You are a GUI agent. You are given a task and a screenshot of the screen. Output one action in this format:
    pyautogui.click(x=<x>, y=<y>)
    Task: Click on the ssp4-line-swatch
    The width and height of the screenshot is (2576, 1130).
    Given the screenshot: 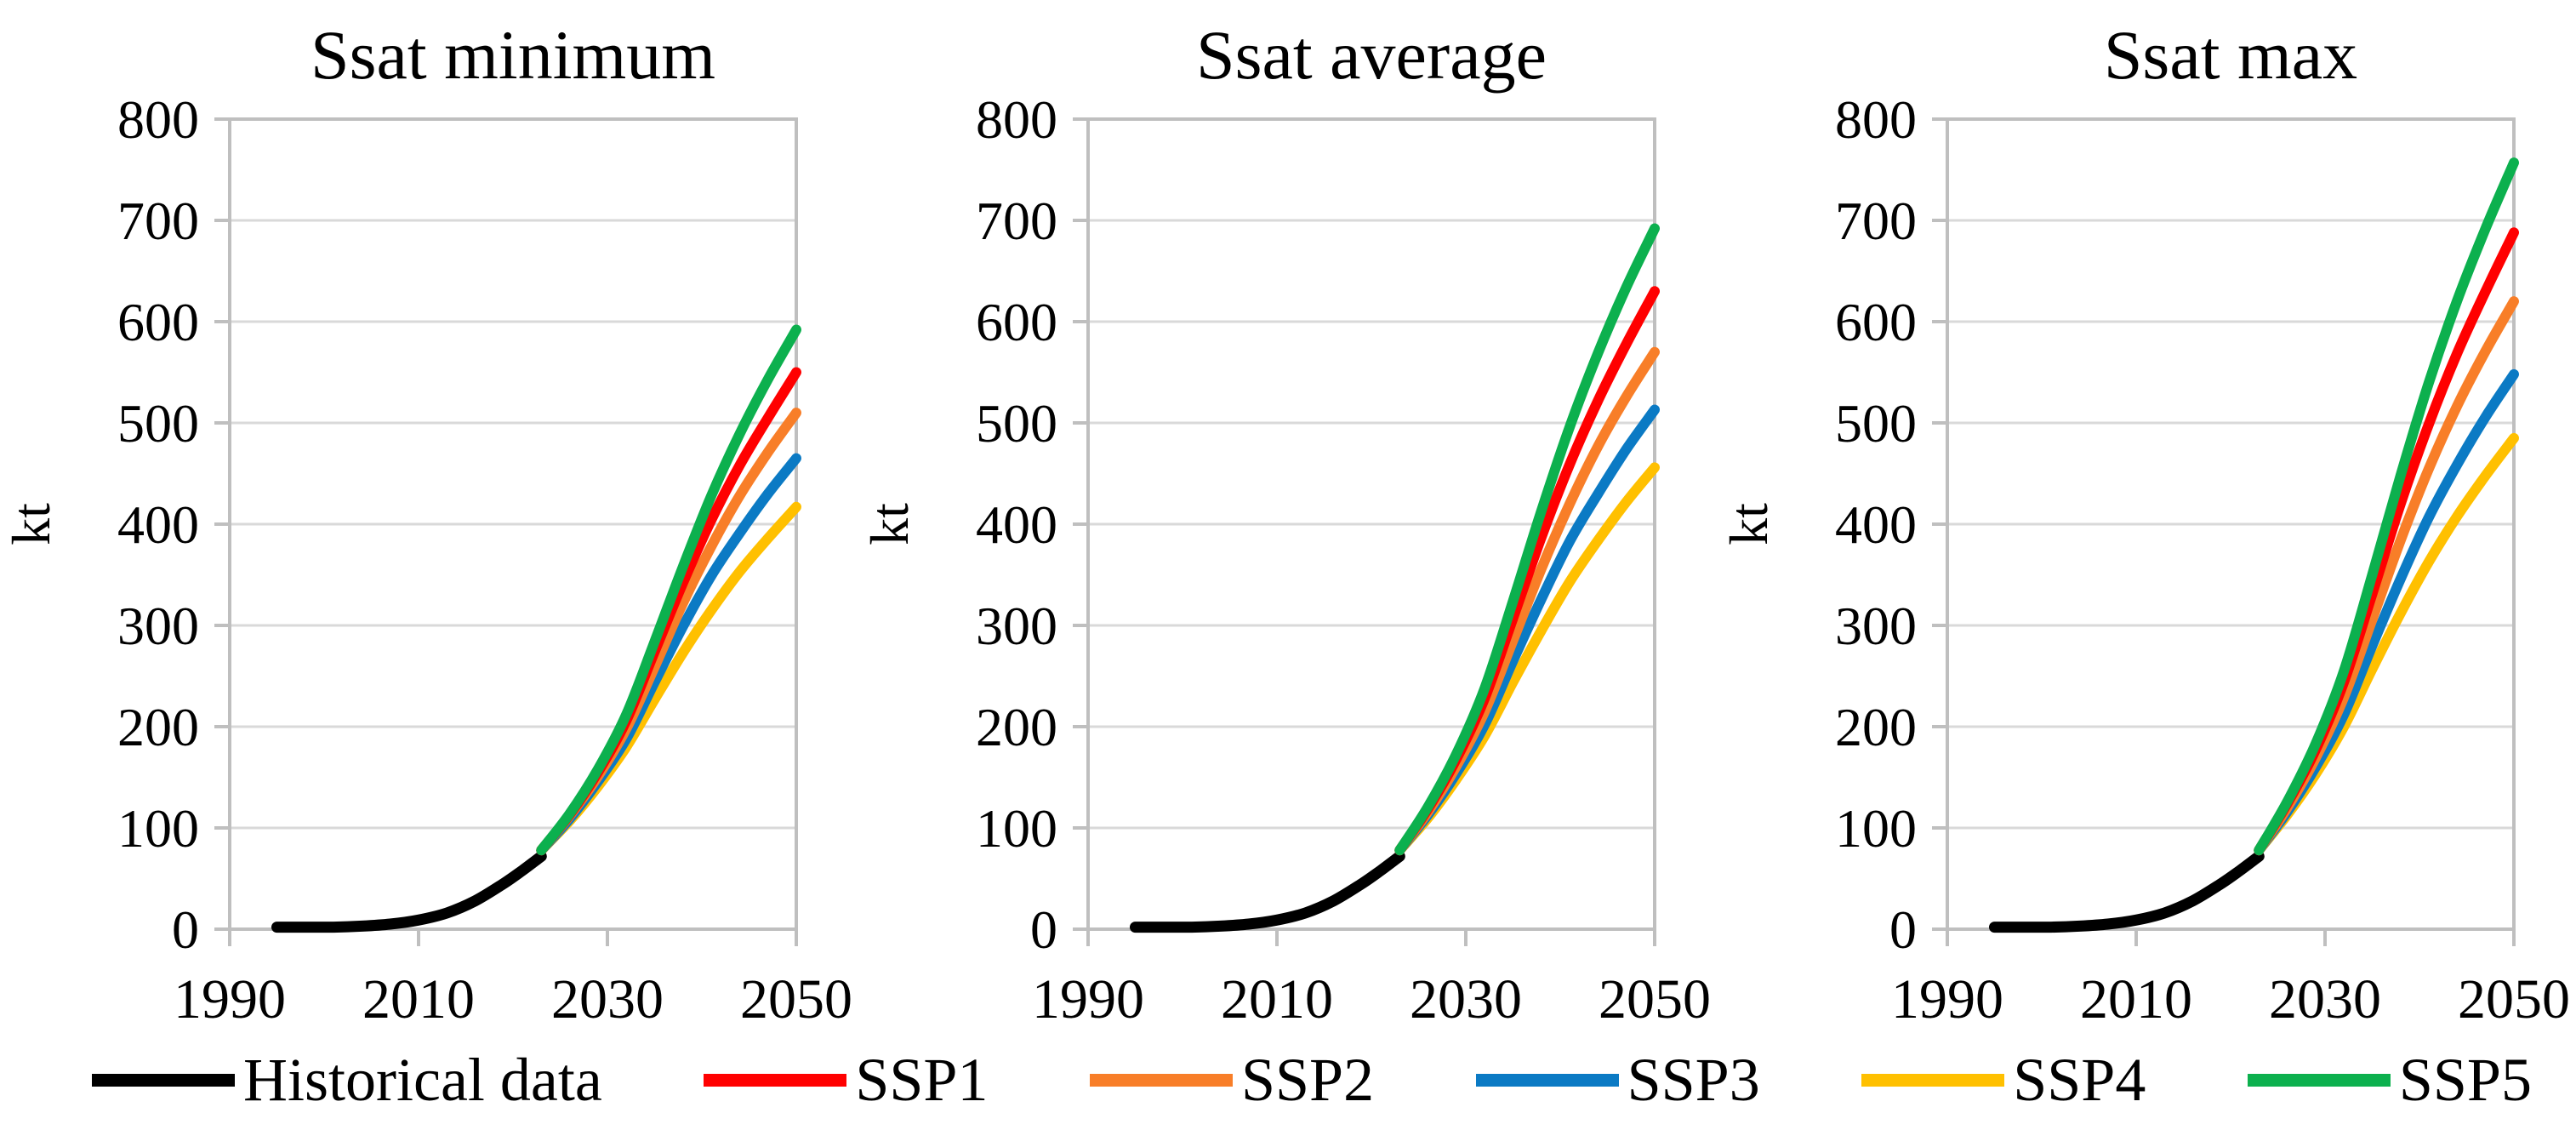 What is the action you would take?
    pyautogui.click(x=1933, y=1080)
    